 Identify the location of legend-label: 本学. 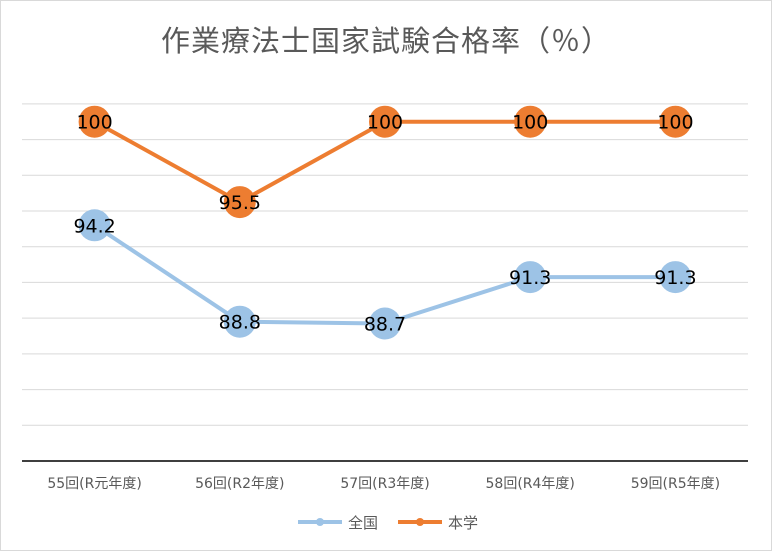
(463, 523).